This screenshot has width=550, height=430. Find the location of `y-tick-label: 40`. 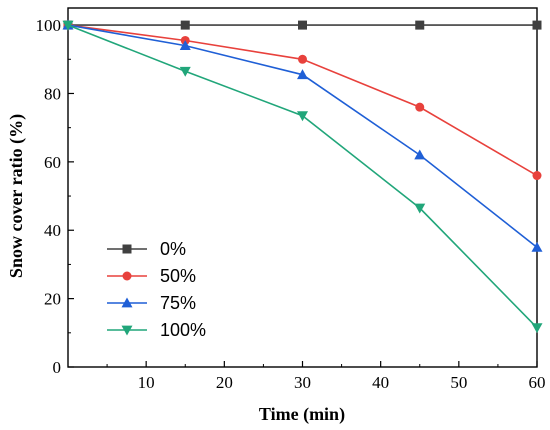

y-tick-label: 40 is located at coordinates (52, 230).